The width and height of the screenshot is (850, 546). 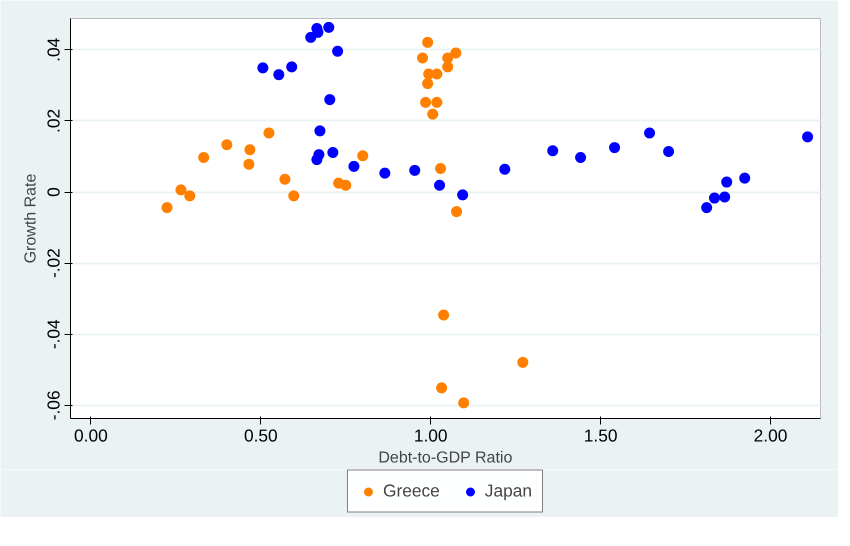 What do you see at coordinates (261, 436) in the screenshot?
I see `x-tick-label: 0.50` at bounding box center [261, 436].